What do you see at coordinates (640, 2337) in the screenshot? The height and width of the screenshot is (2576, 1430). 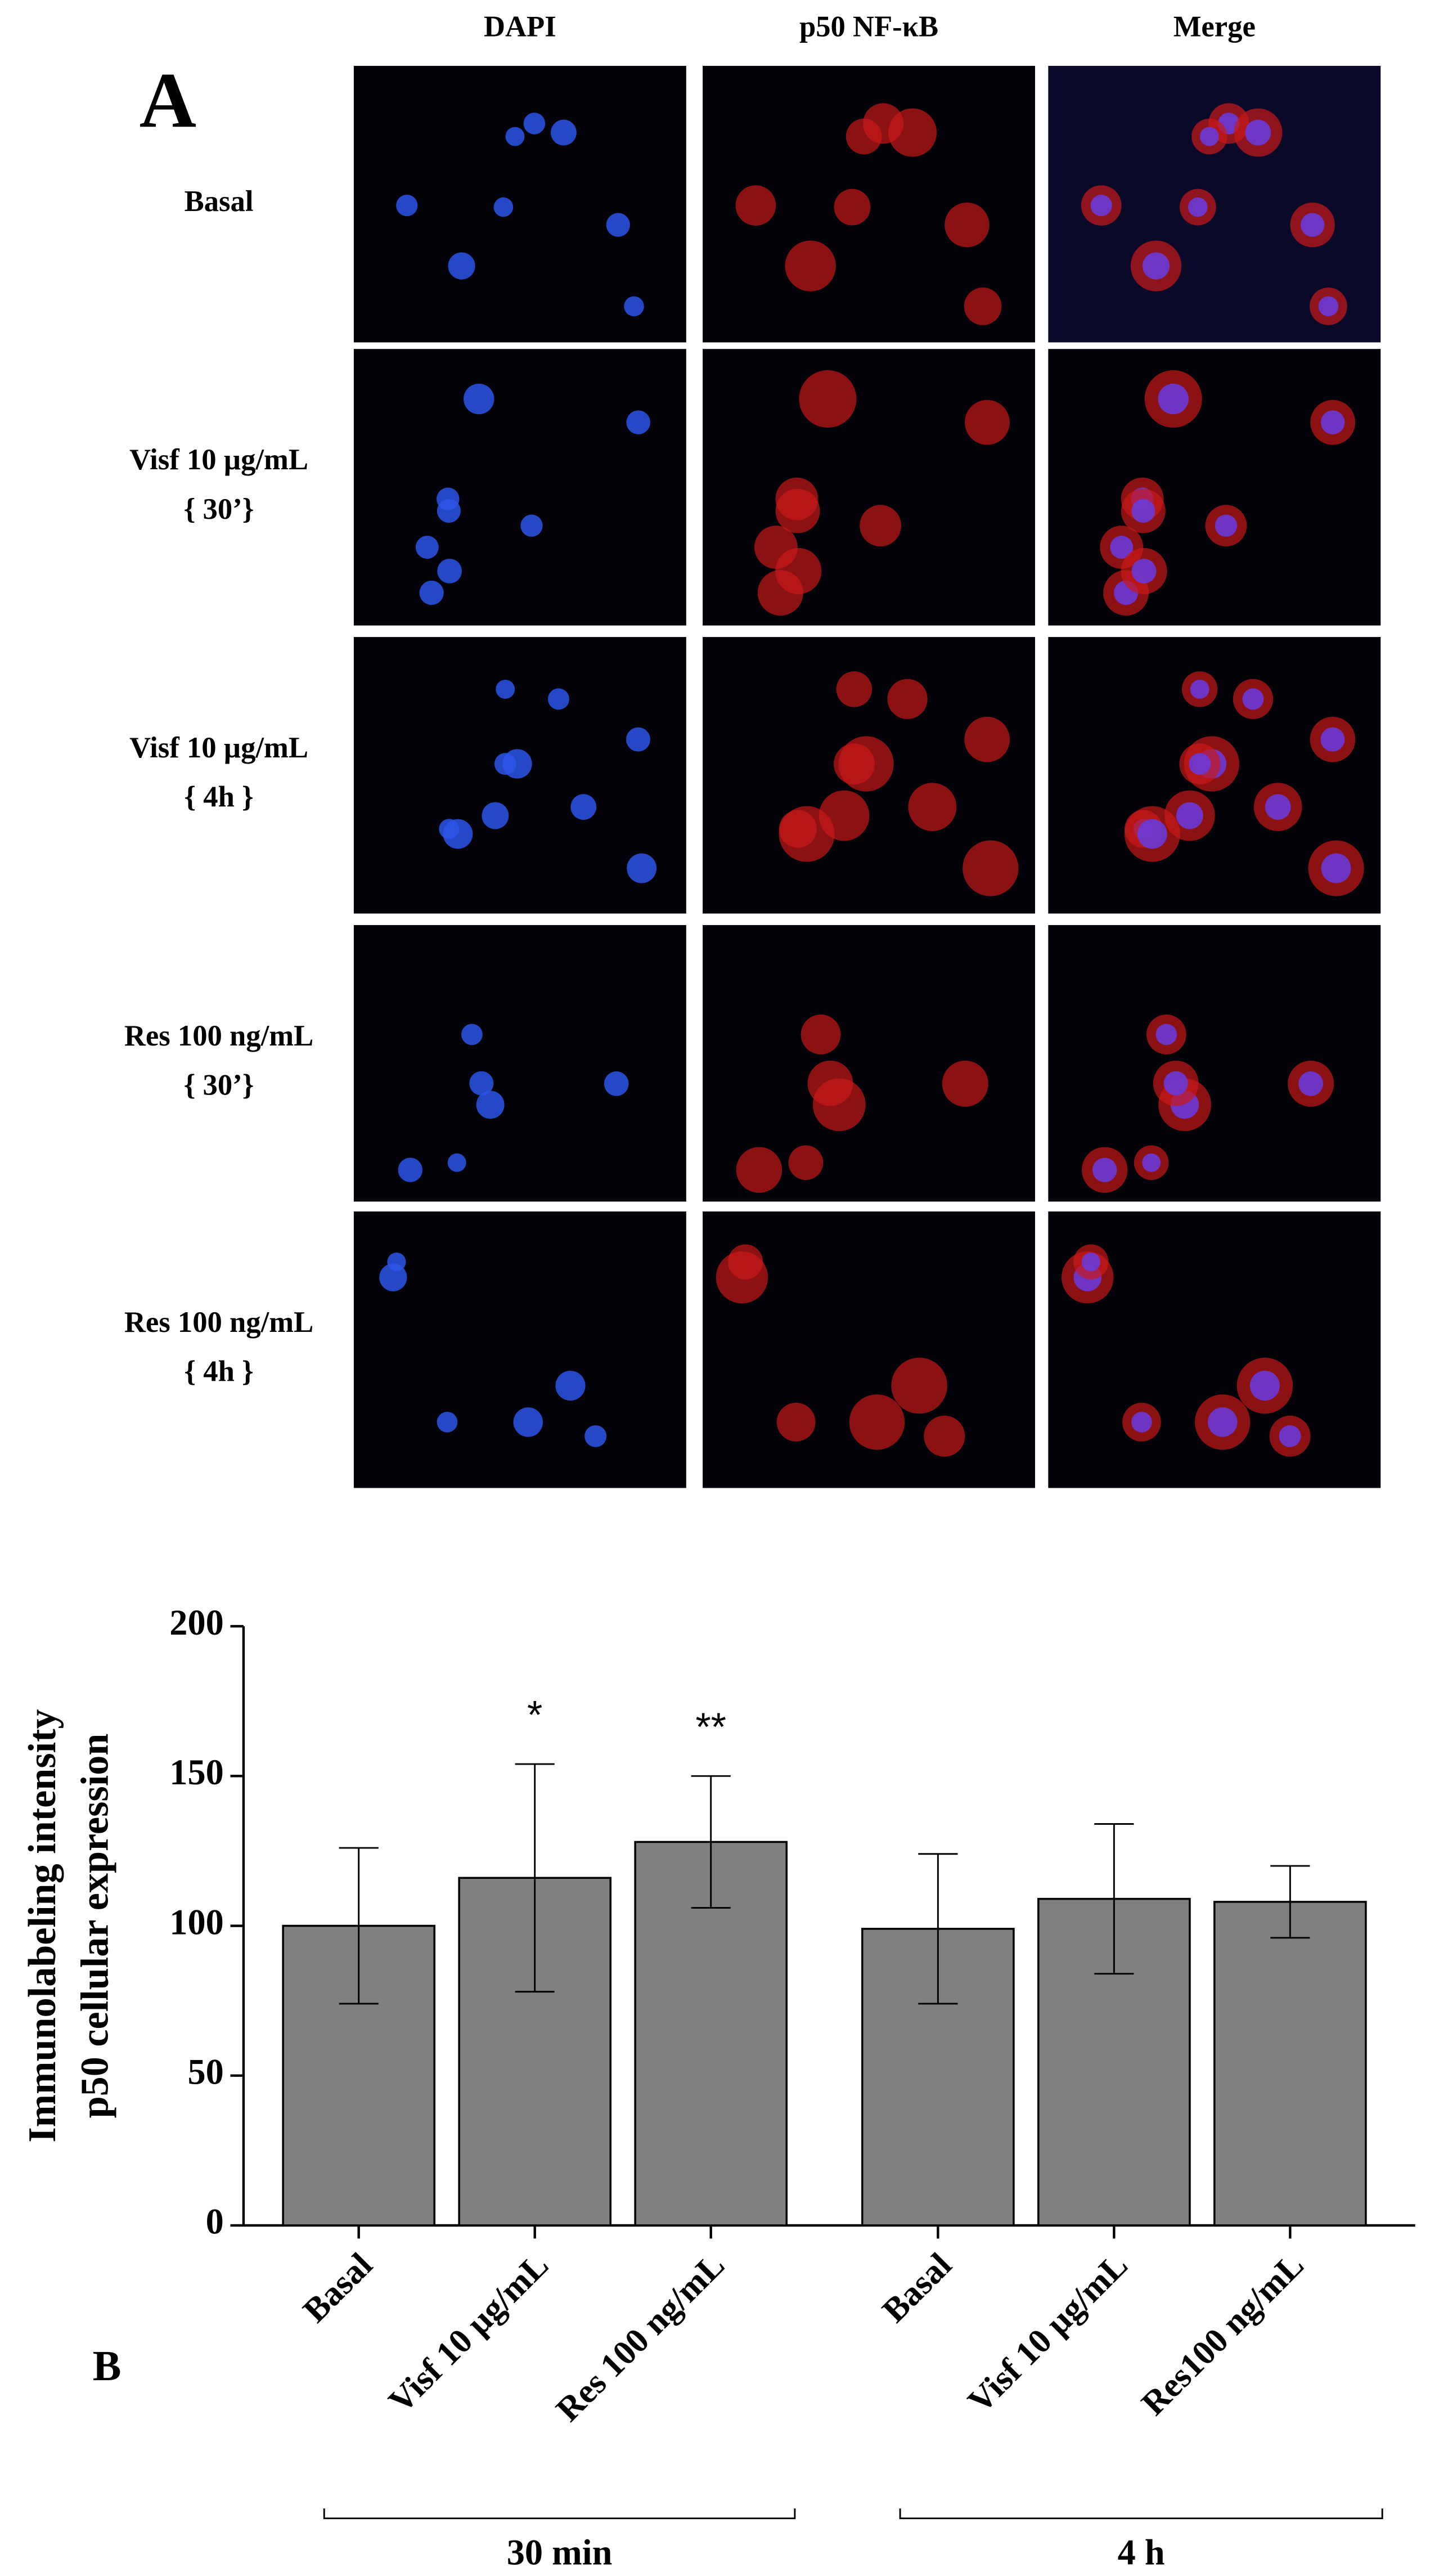 I see `x-tick-label: Res 100 ng/mL` at bounding box center [640, 2337].